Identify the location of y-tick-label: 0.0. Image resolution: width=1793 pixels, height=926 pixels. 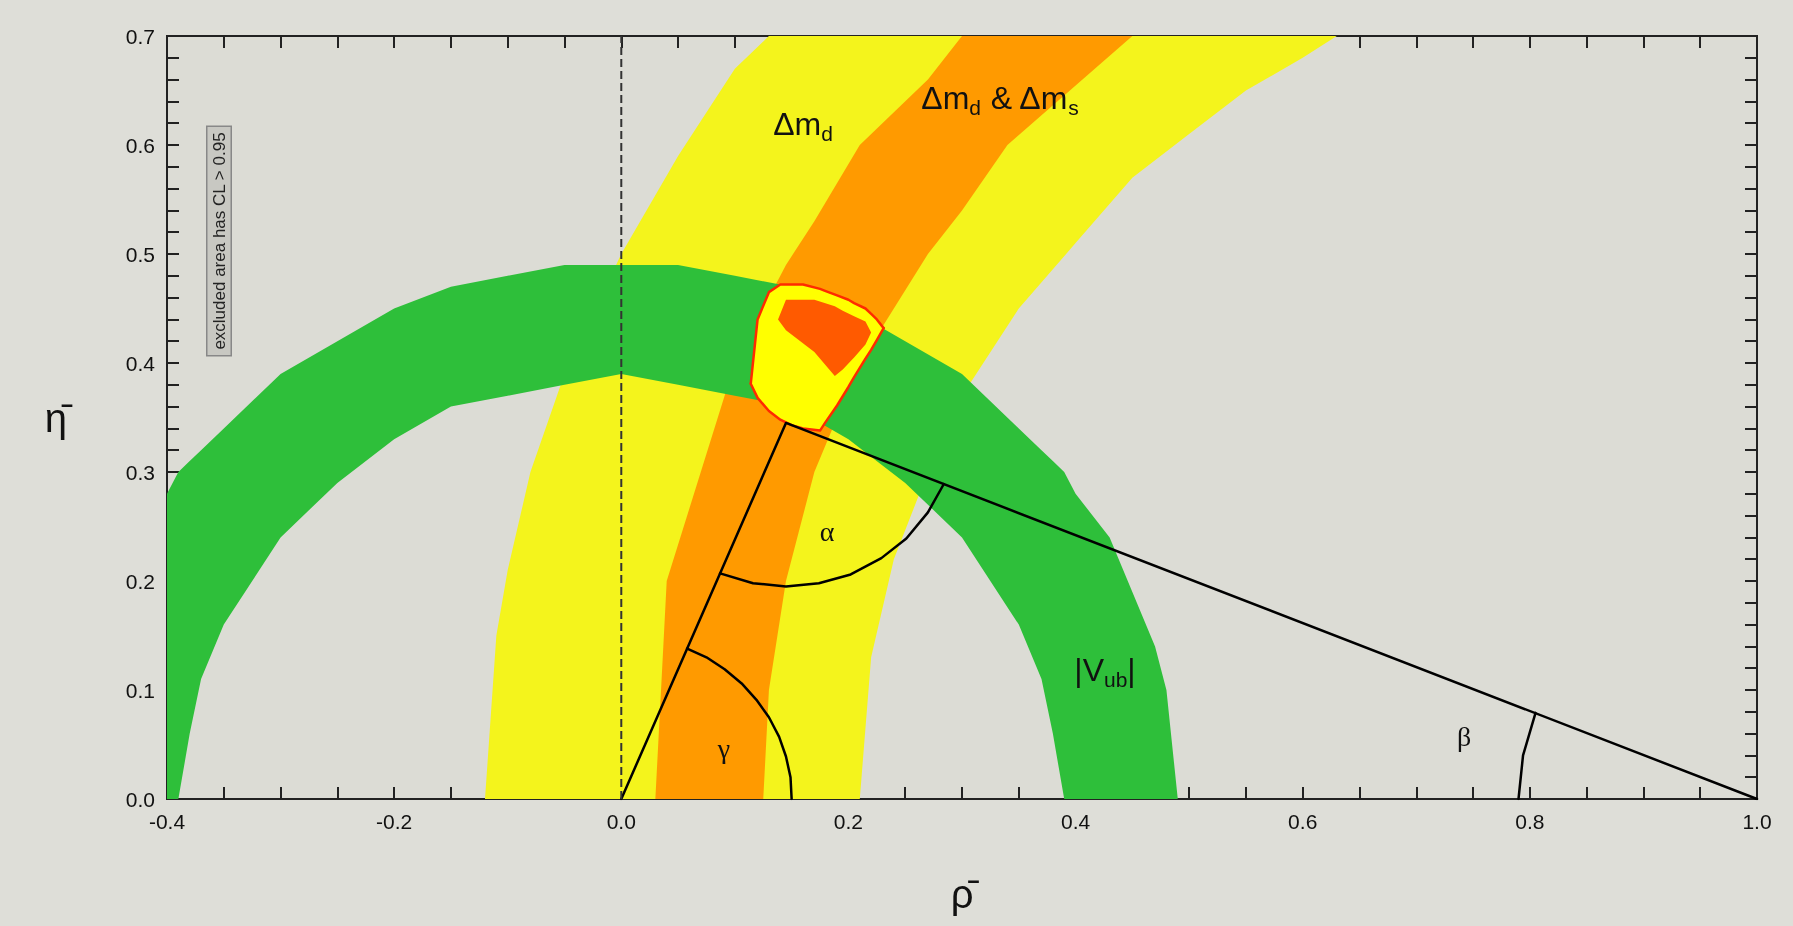
(140, 799).